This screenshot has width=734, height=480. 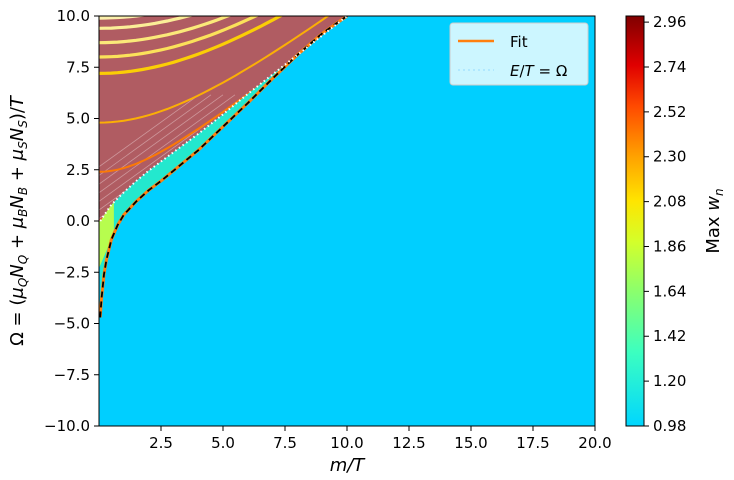 What do you see at coordinates (714, 220) in the screenshot?
I see `colorbar-title: Max wn` at bounding box center [714, 220].